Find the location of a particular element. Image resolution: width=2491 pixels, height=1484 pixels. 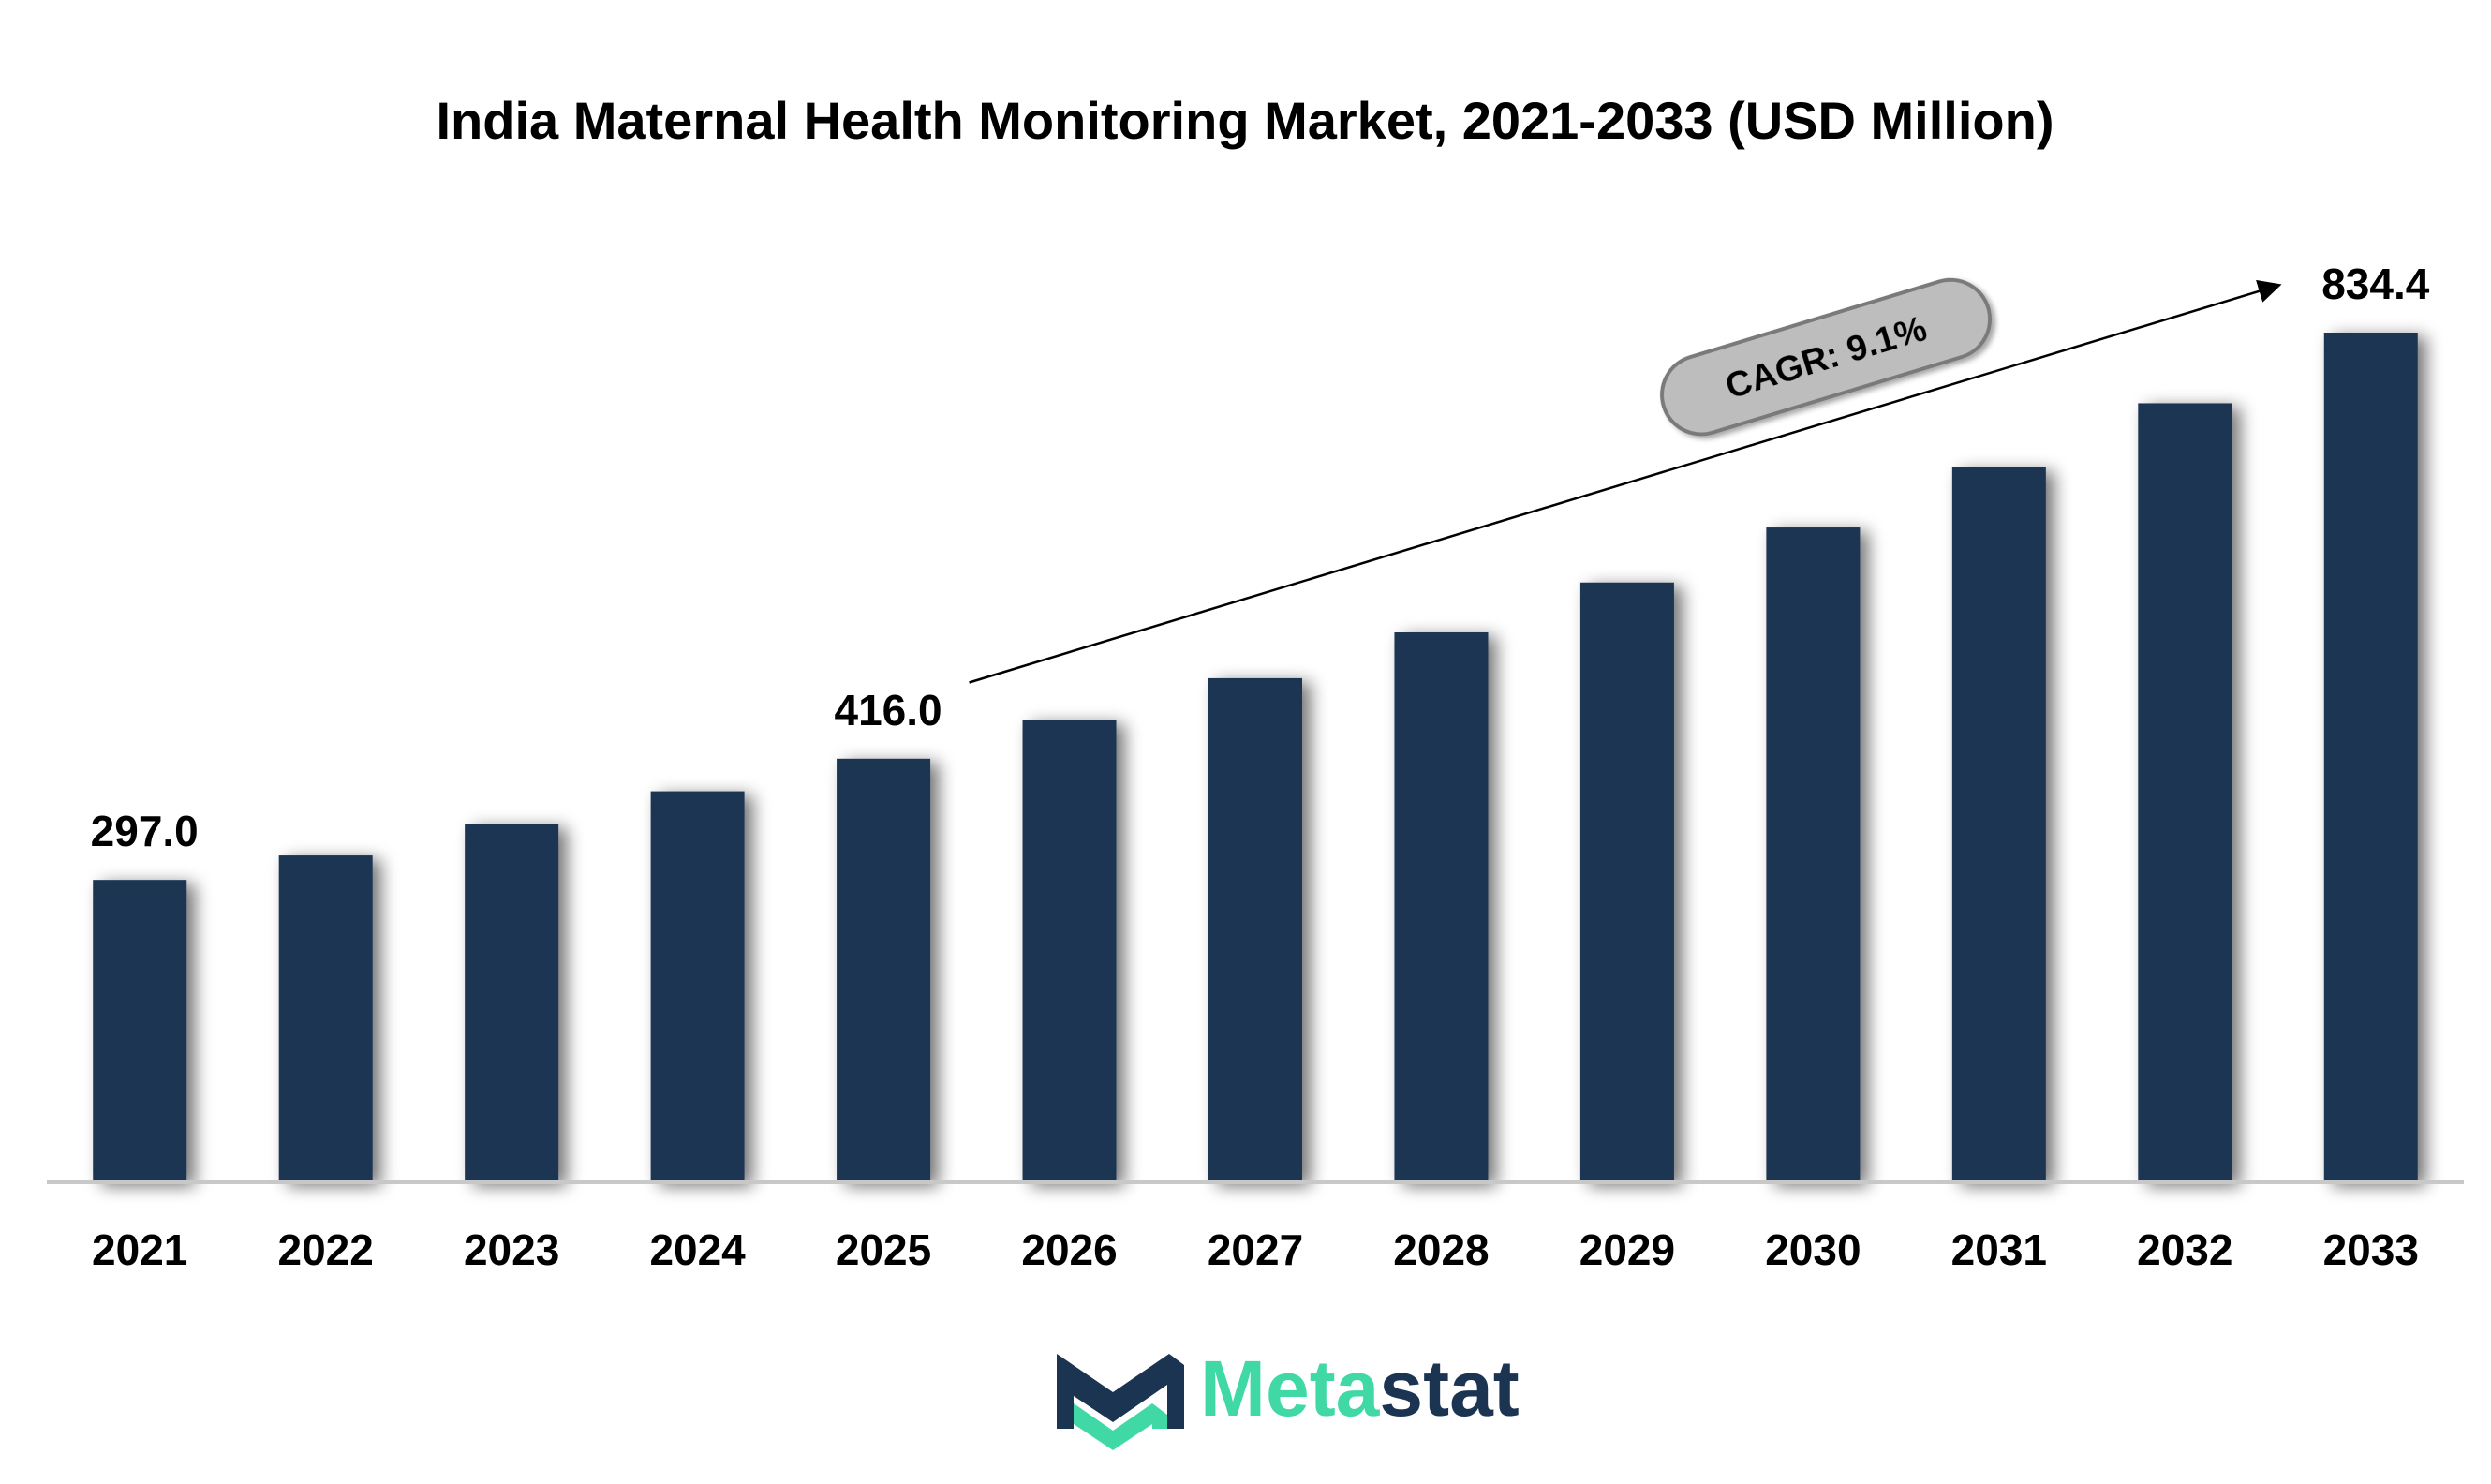

data-label-2025: 416.0 is located at coordinates (889, 710).